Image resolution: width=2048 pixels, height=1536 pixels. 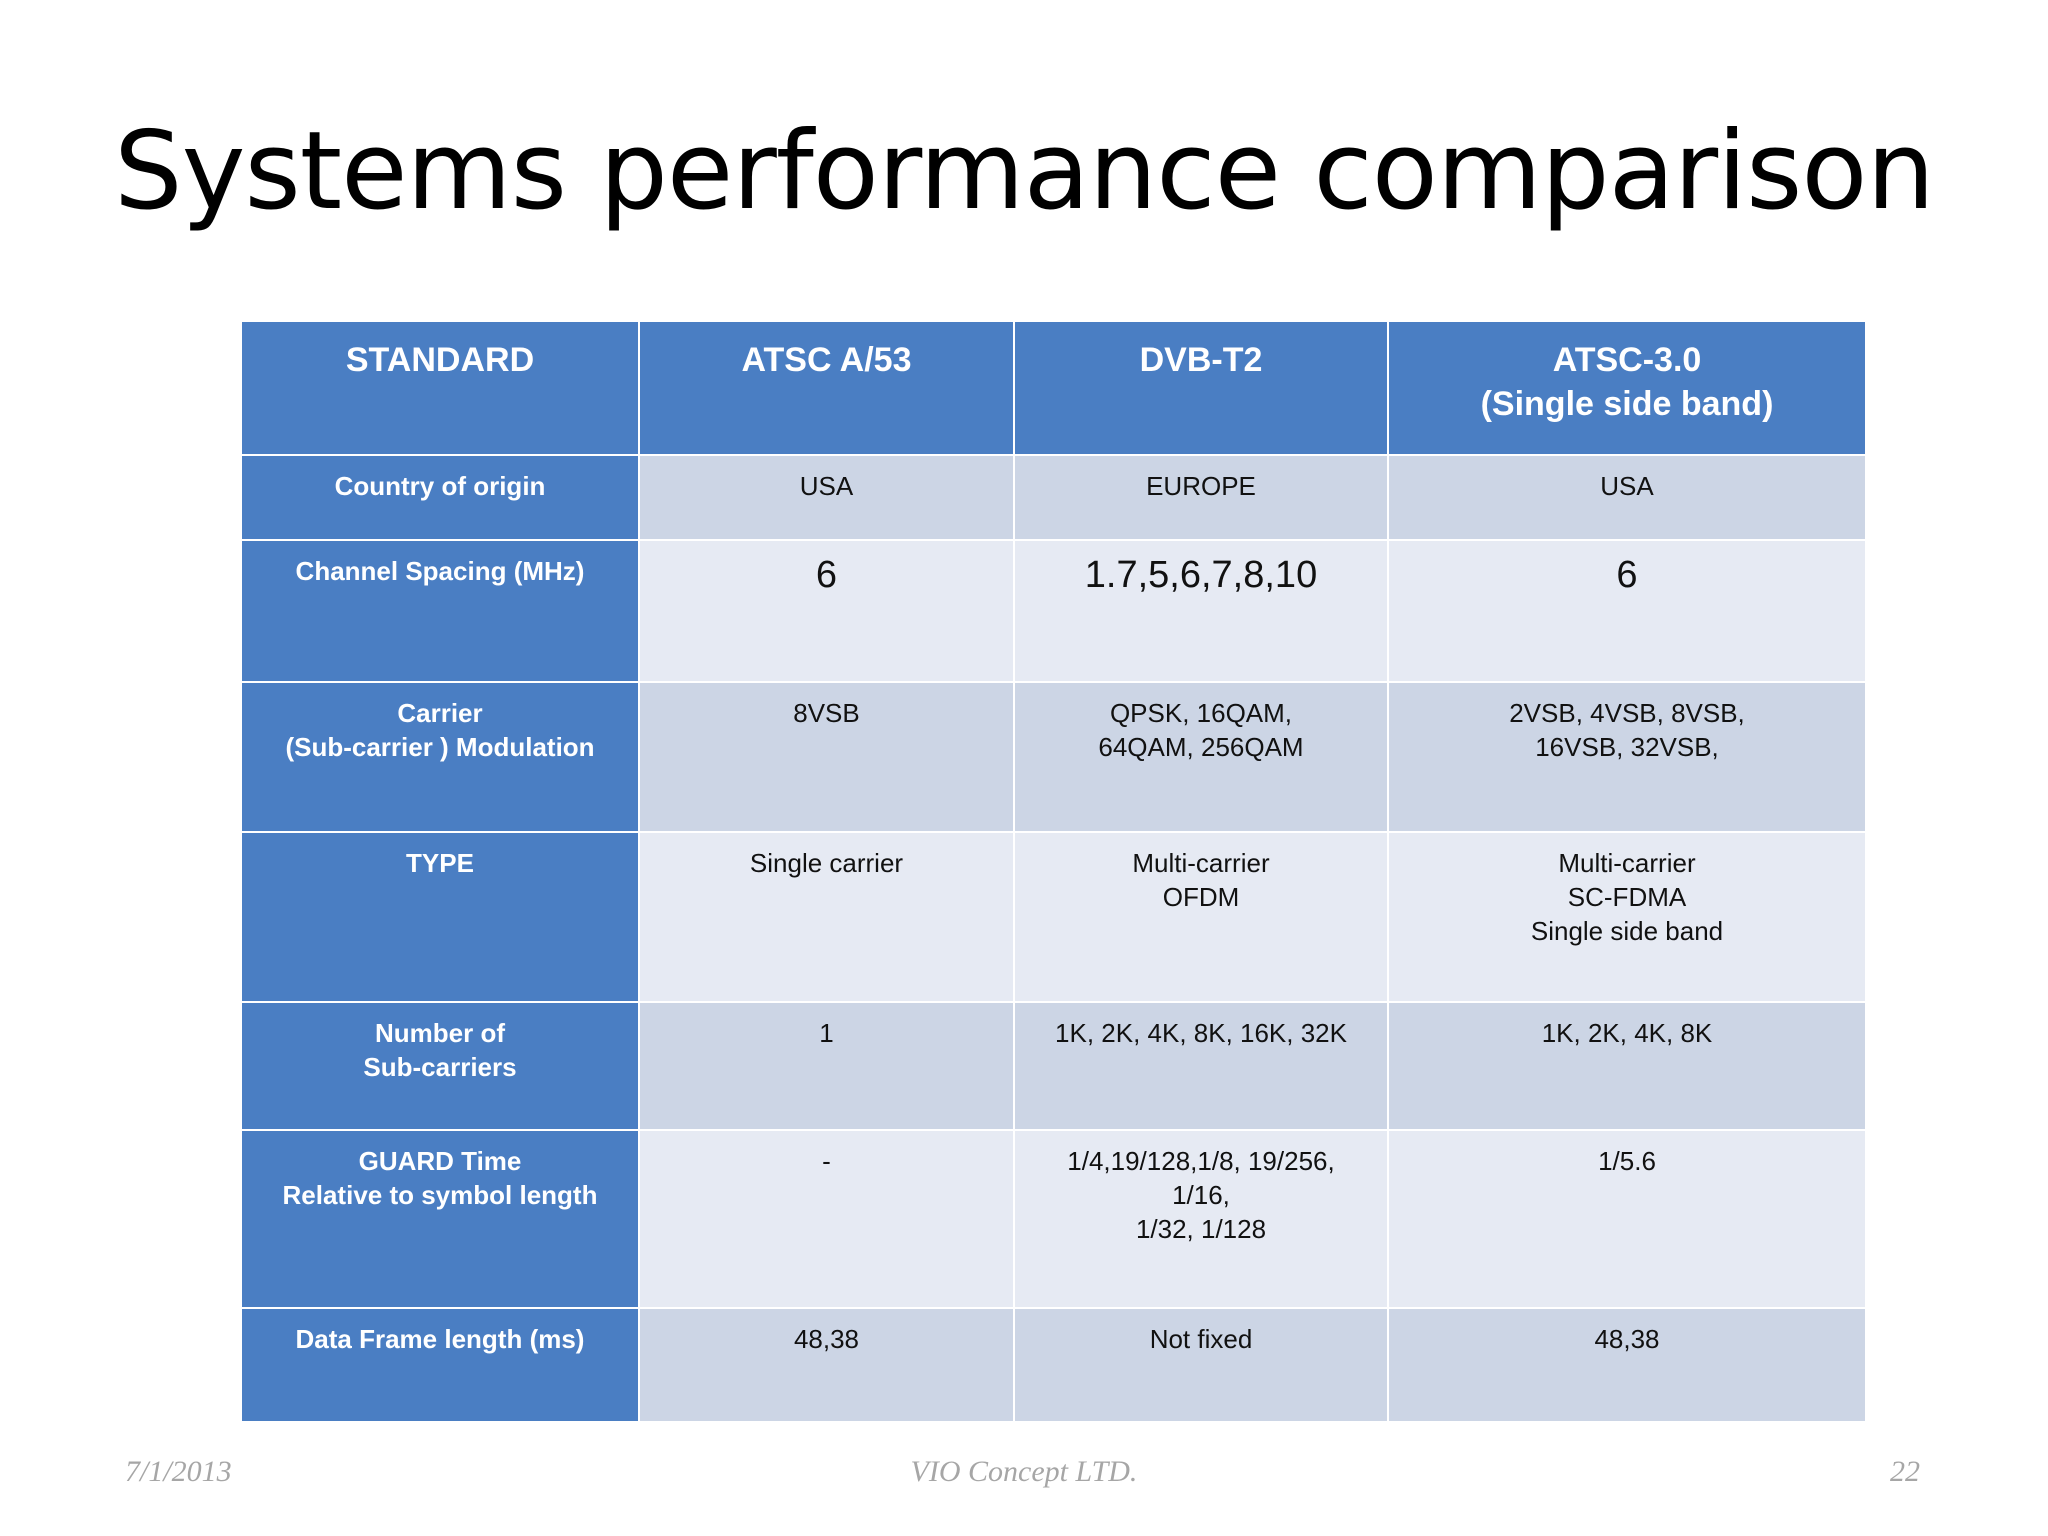 What do you see at coordinates (826, 1365) in the screenshot?
I see `cell-data-frame-length-atsc-a53: 48,38` at bounding box center [826, 1365].